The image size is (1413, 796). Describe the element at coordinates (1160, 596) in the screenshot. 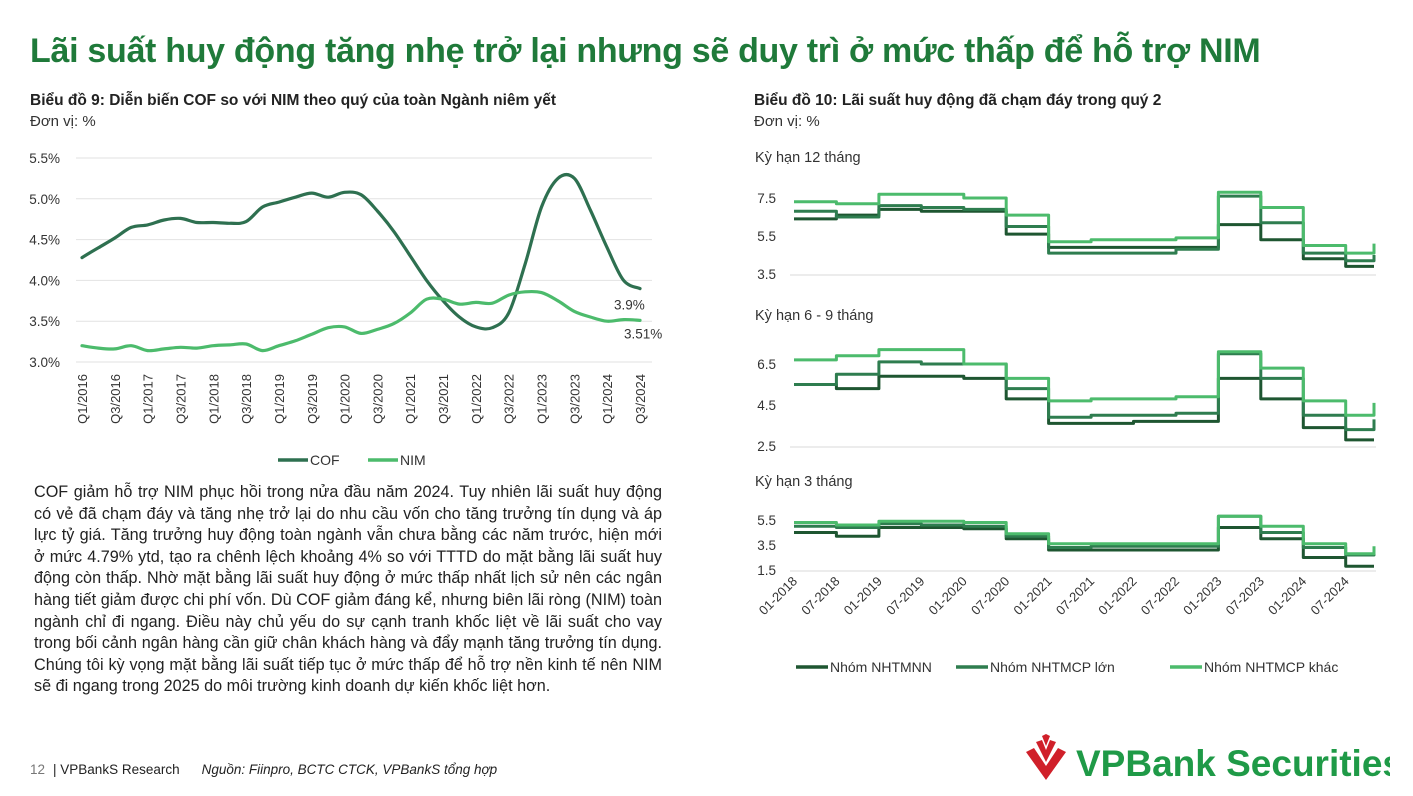

I see `x-tick-label: 07-2022` at that location.